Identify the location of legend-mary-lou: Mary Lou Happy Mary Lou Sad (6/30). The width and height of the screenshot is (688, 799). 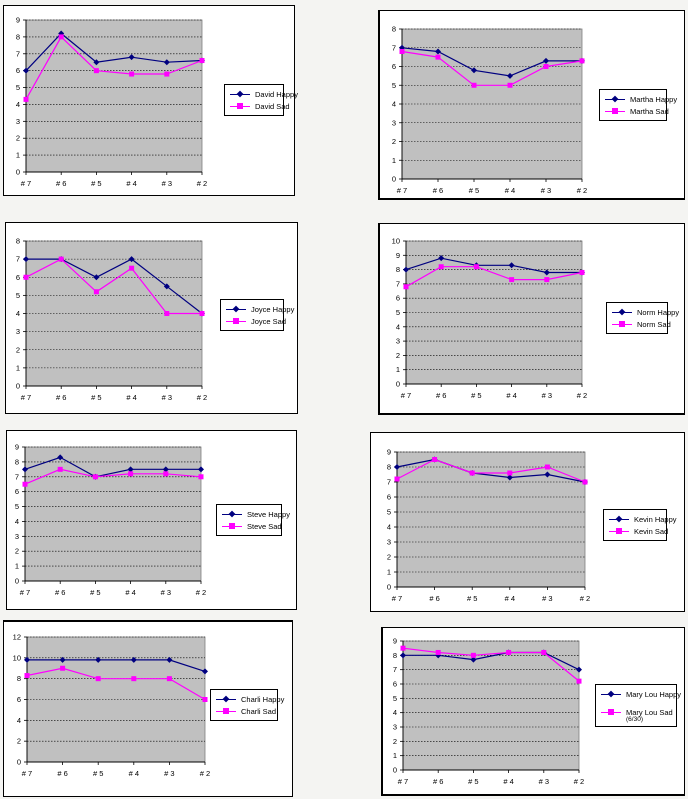
(638, 705).